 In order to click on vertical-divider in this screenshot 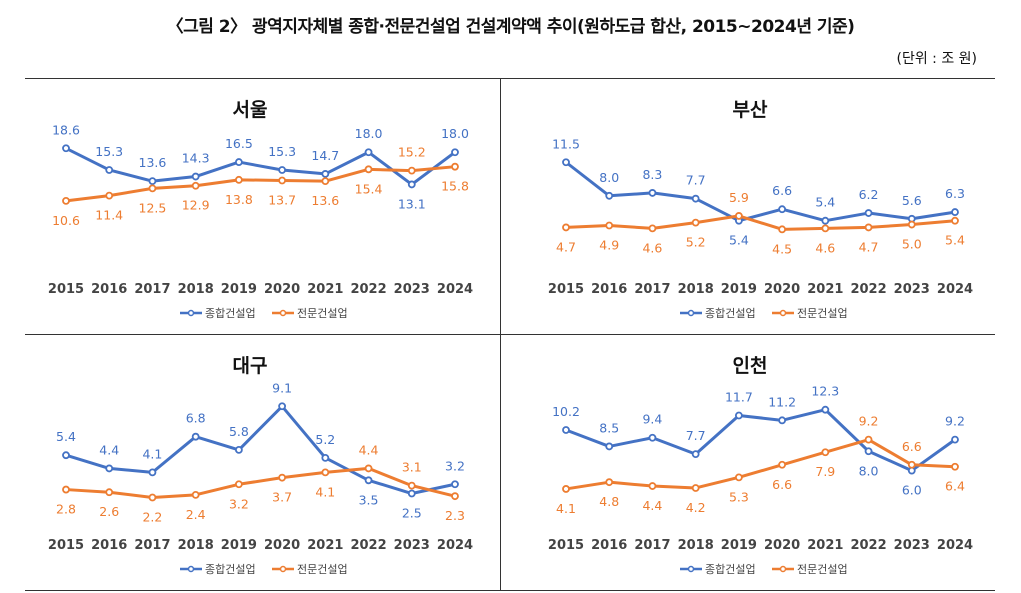, I will do `click(500, 335)`.